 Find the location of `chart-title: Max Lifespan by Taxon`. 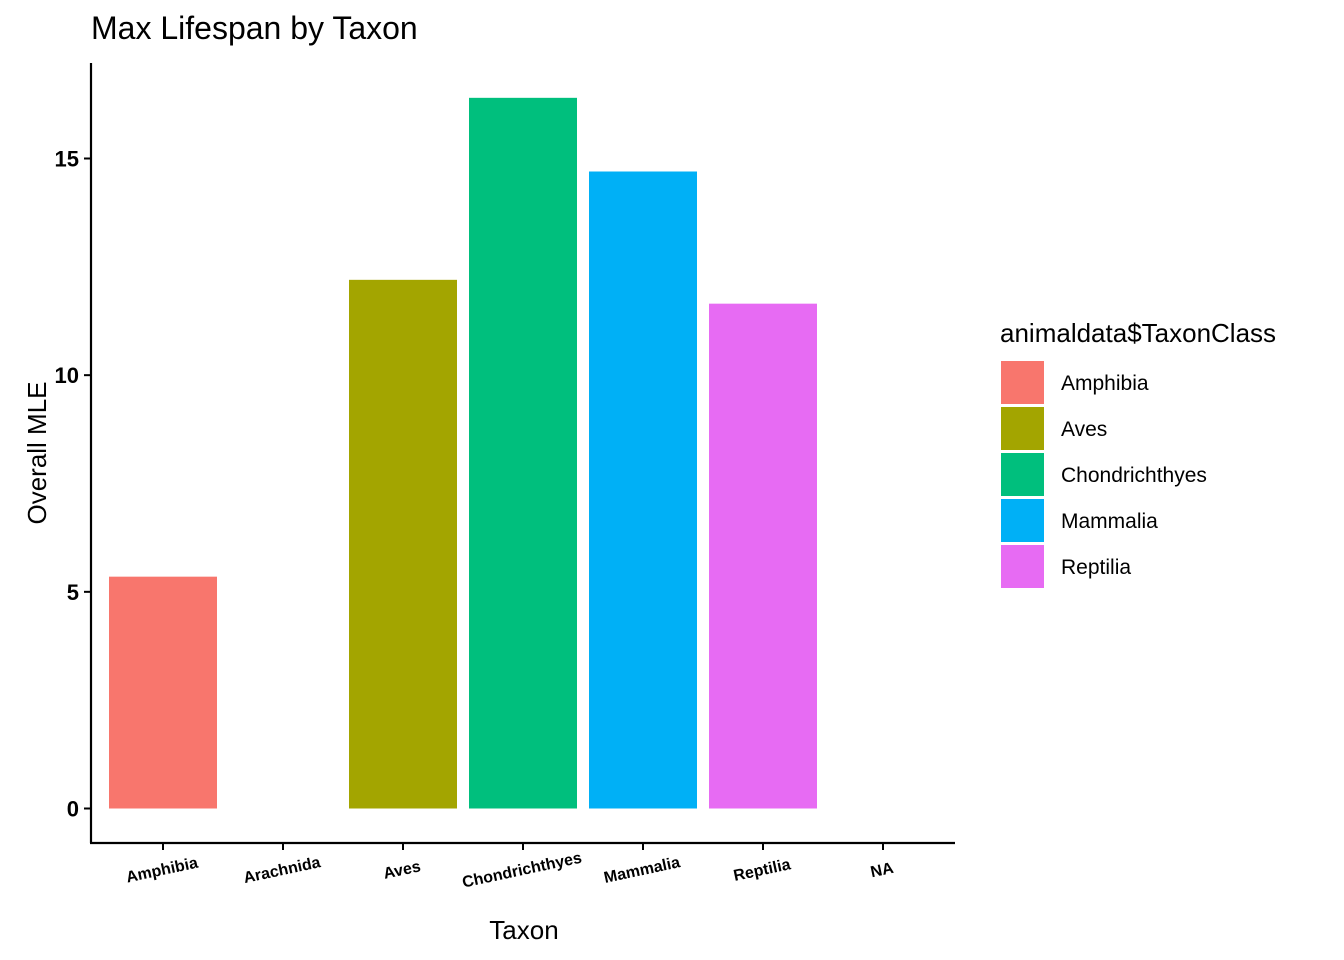

chart-title: Max Lifespan by Taxon is located at coordinates (254, 28).